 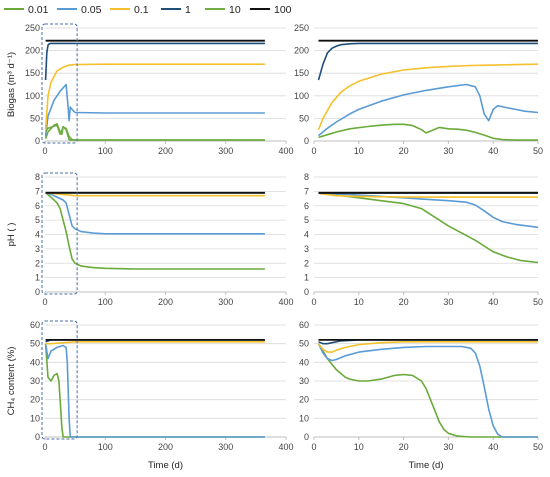 What do you see at coordinates (448, 302) in the screenshot?
I see `x-tick-label: 30` at bounding box center [448, 302].